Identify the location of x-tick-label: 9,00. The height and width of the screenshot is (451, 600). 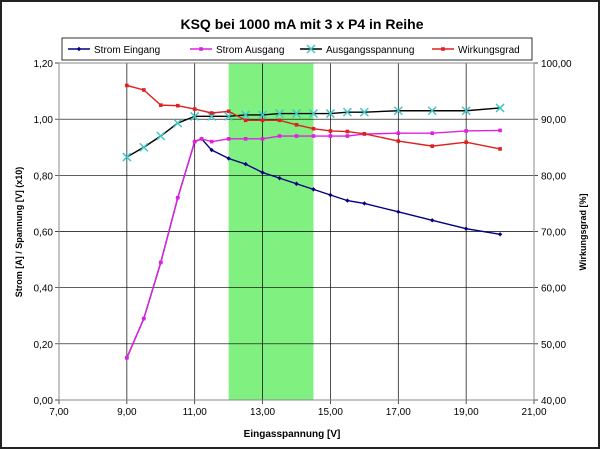
(127, 412).